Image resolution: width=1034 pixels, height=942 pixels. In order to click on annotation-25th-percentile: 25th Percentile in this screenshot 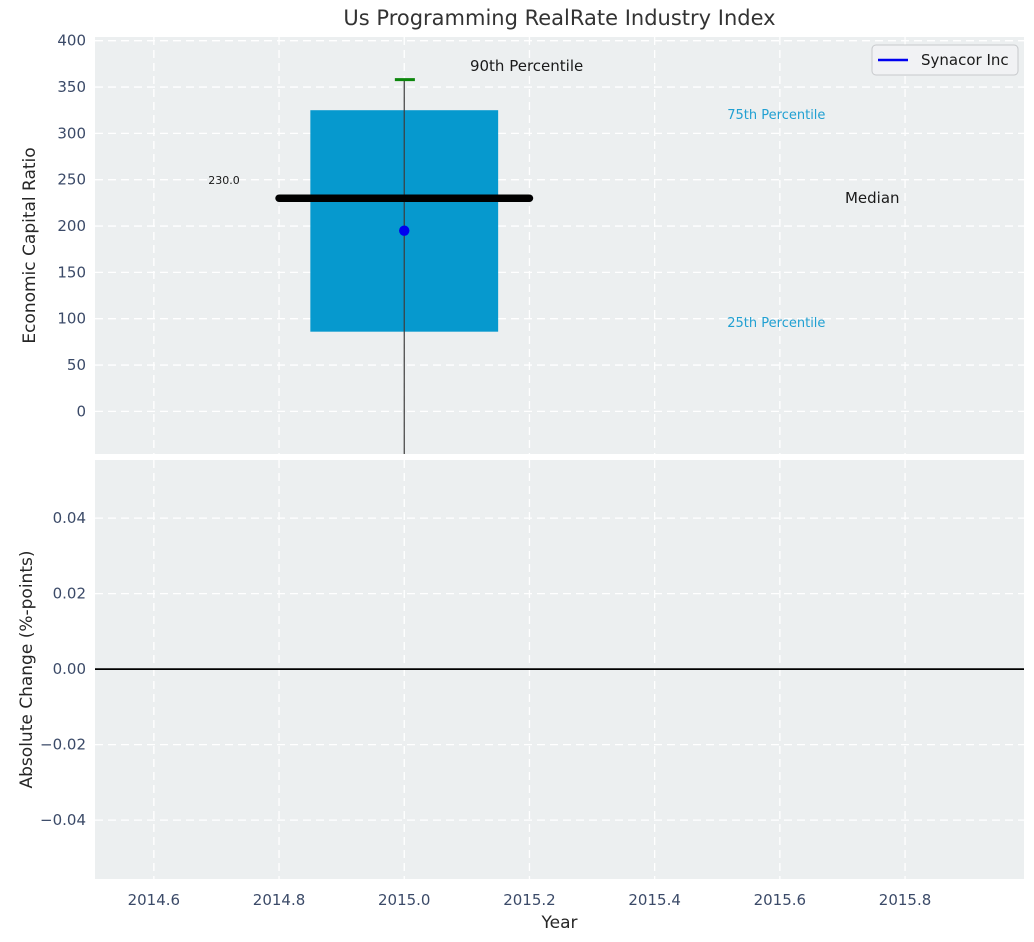, I will do `click(776, 323)`.